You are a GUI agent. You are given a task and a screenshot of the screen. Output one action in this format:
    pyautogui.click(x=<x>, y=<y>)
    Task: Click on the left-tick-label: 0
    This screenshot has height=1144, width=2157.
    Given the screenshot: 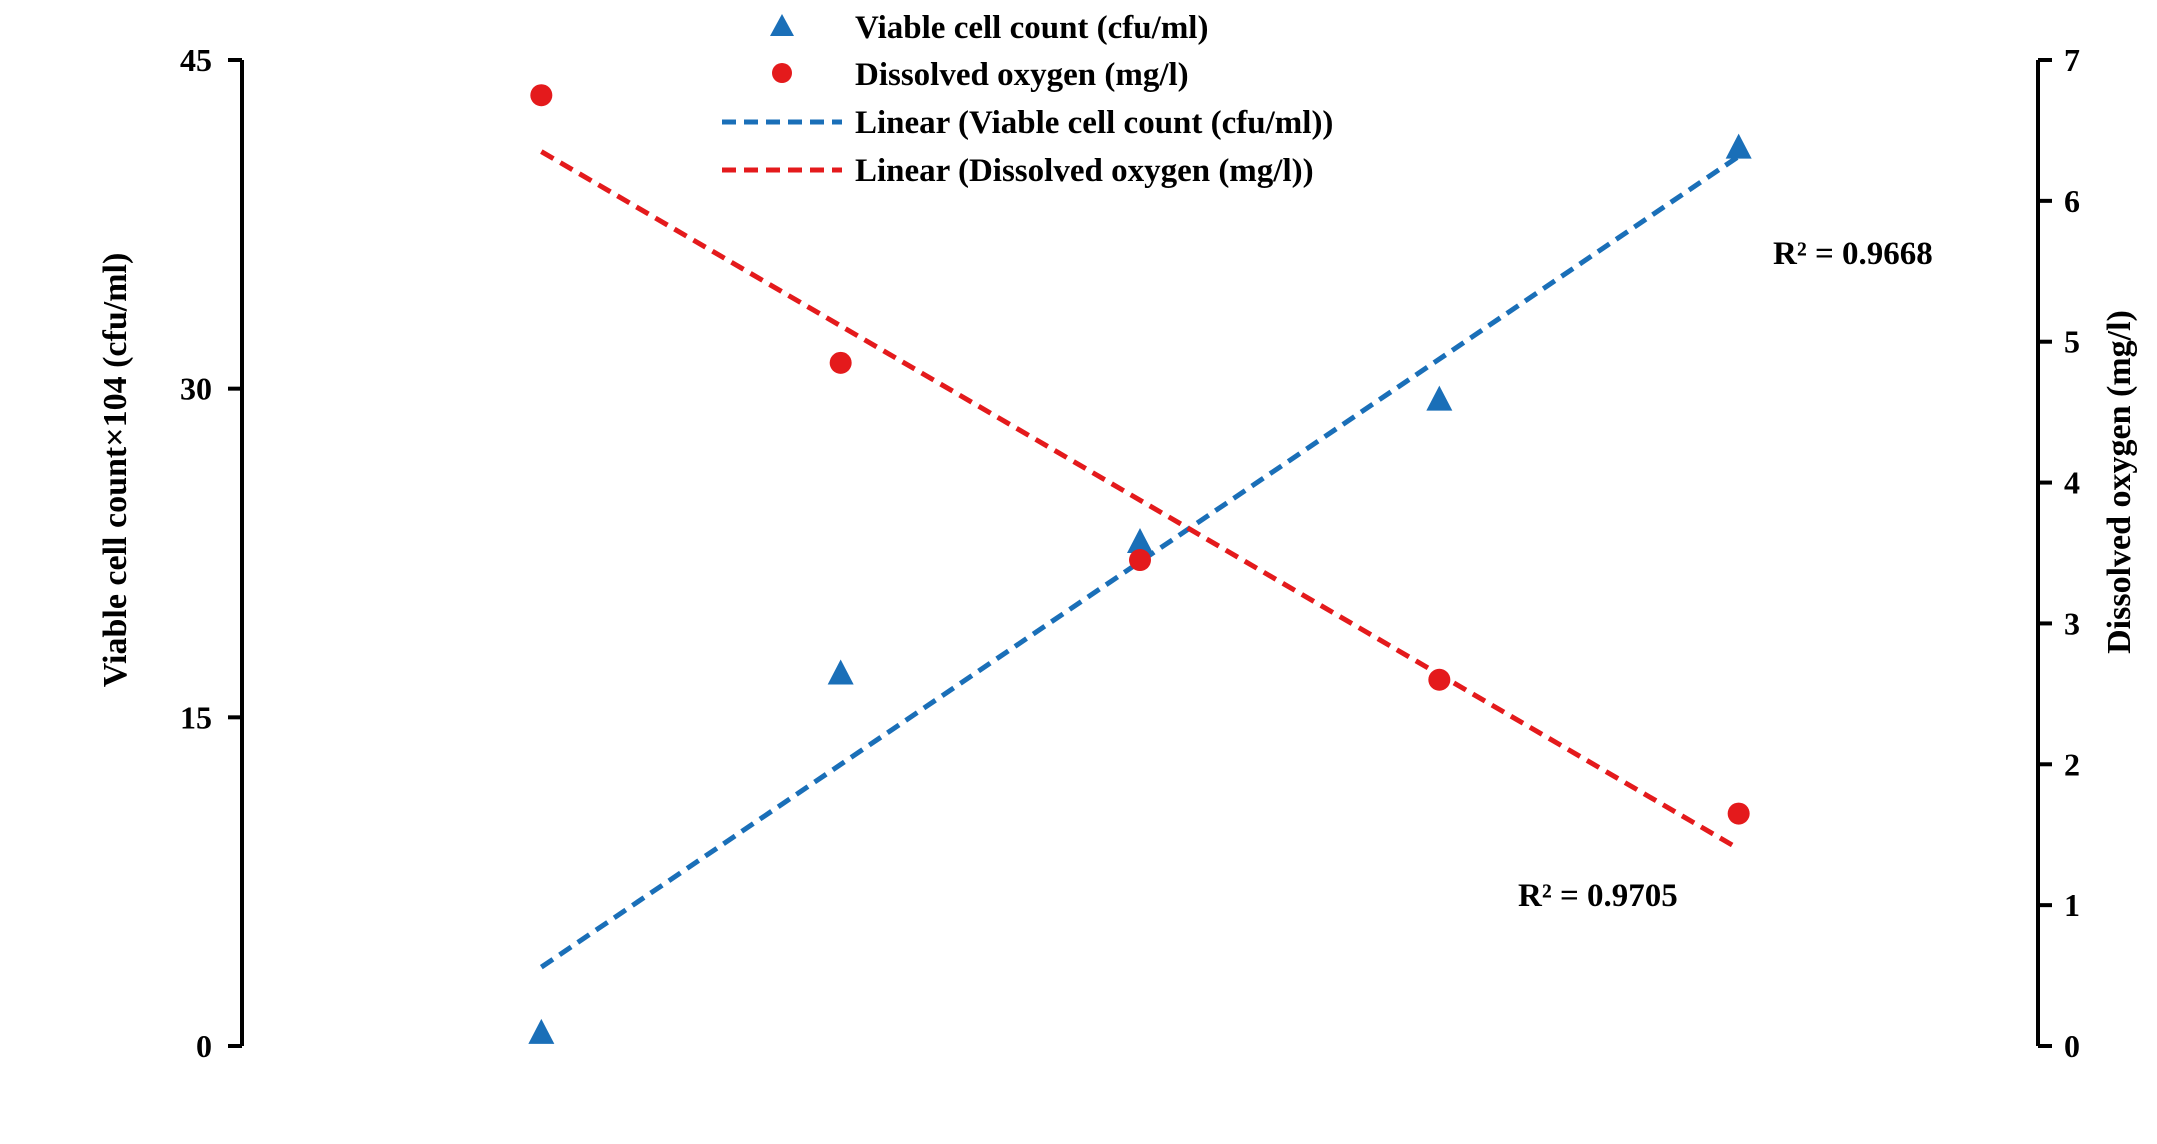 What is the action you would take?
    pyautogui.click(x=204, y=1046)
    